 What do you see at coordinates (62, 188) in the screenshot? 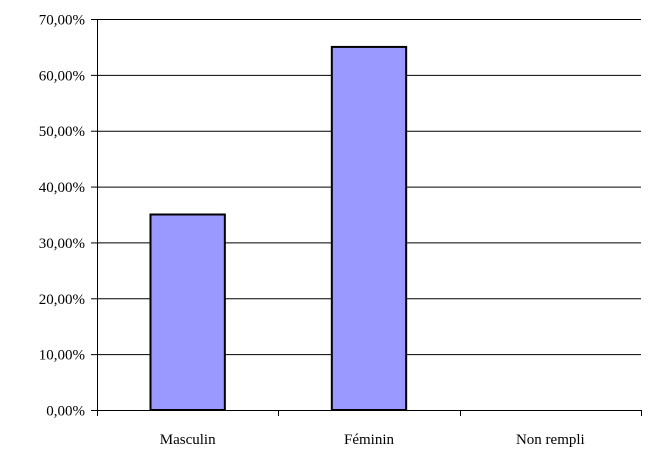
I see `y-tick-label: 40,00%` at bounding box center [62, 188].